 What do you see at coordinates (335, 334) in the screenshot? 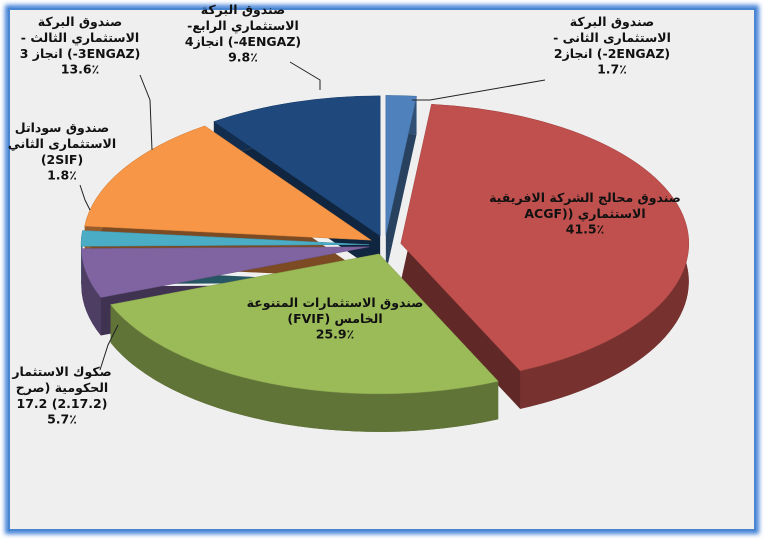
I see `value-label: 25.9٪` at bounding box center [335, 334].